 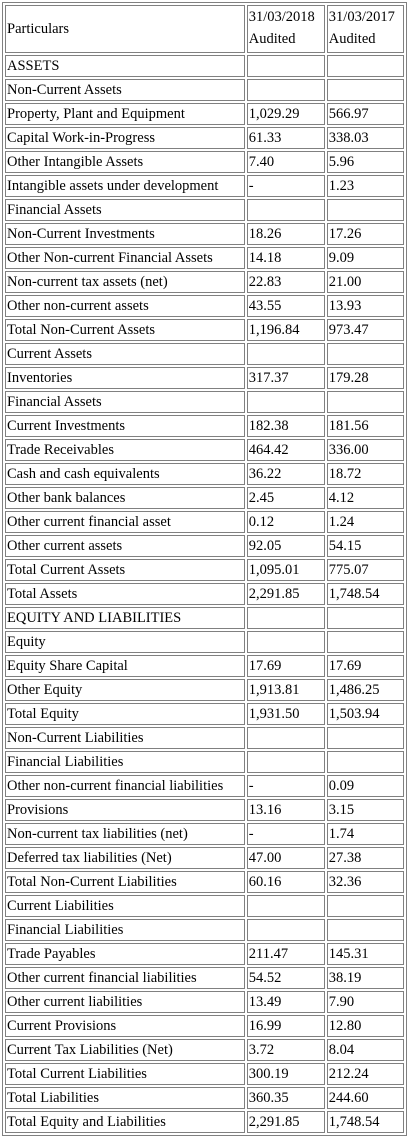 What do you see at coordinates (285, 330) in the screenshot?
I see `value-2018: 1,196.84` at bounding box center [285, 330].